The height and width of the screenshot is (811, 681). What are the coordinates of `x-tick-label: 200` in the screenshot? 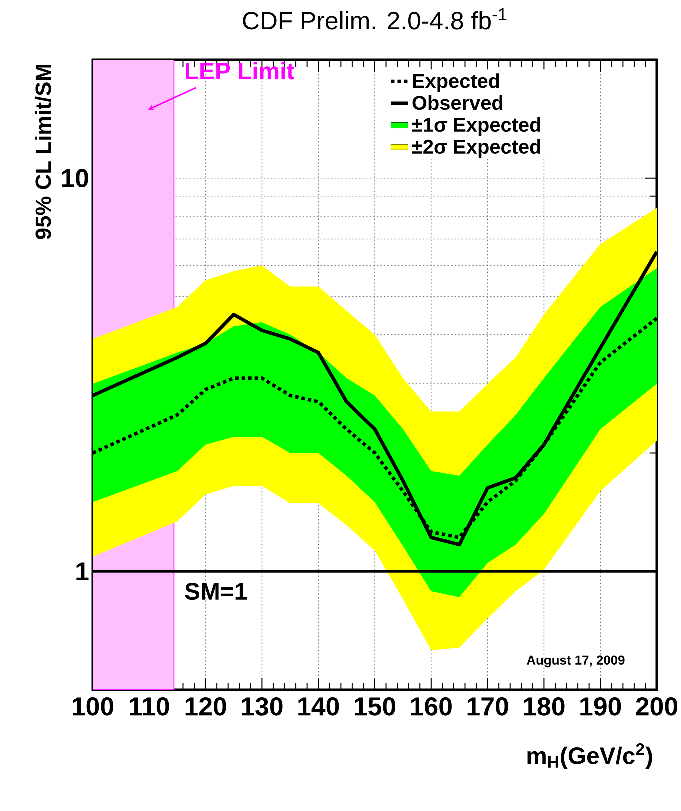 It's located at (657, 707).